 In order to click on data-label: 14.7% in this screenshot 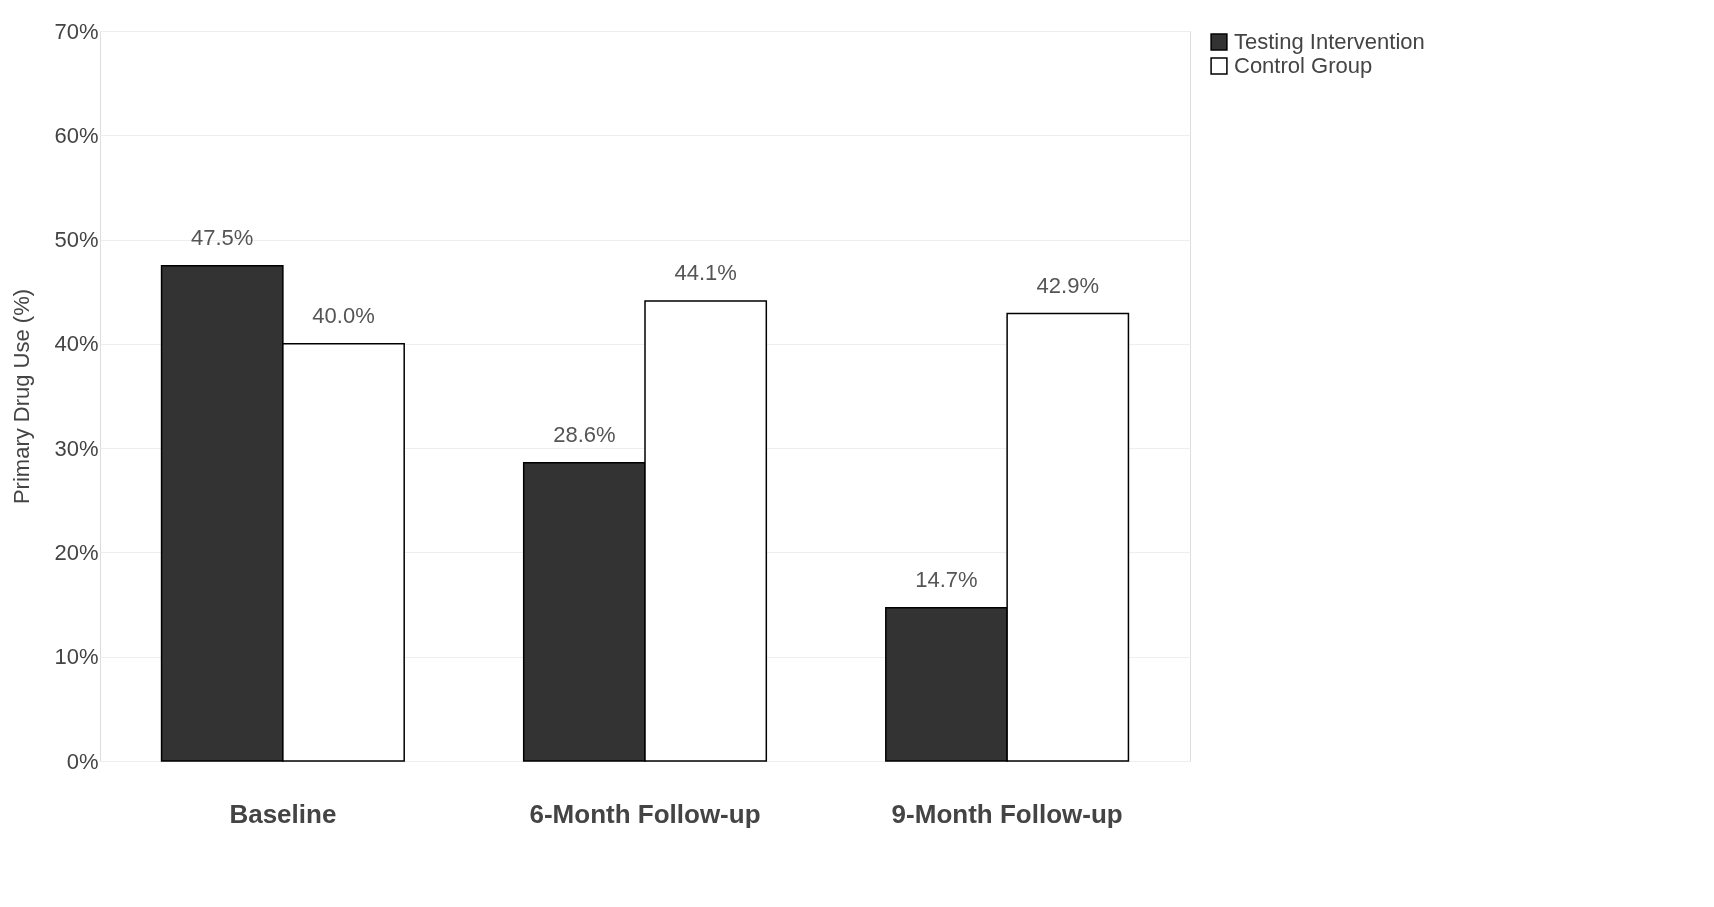, I will do `click(946, 579)`.